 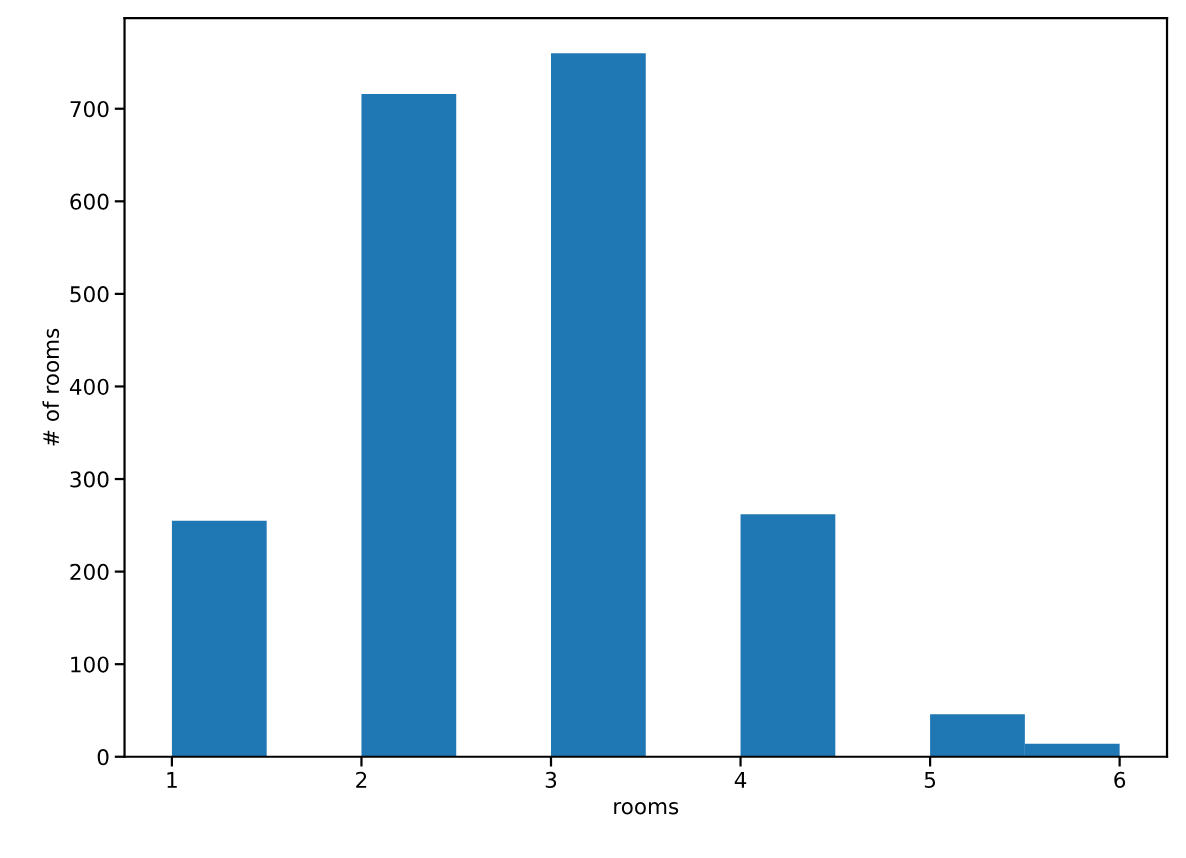 What do you see at coordinates (930, 780) in the screenshot?
I see `x-tick-label: 5` at bounding box center [930, 780].